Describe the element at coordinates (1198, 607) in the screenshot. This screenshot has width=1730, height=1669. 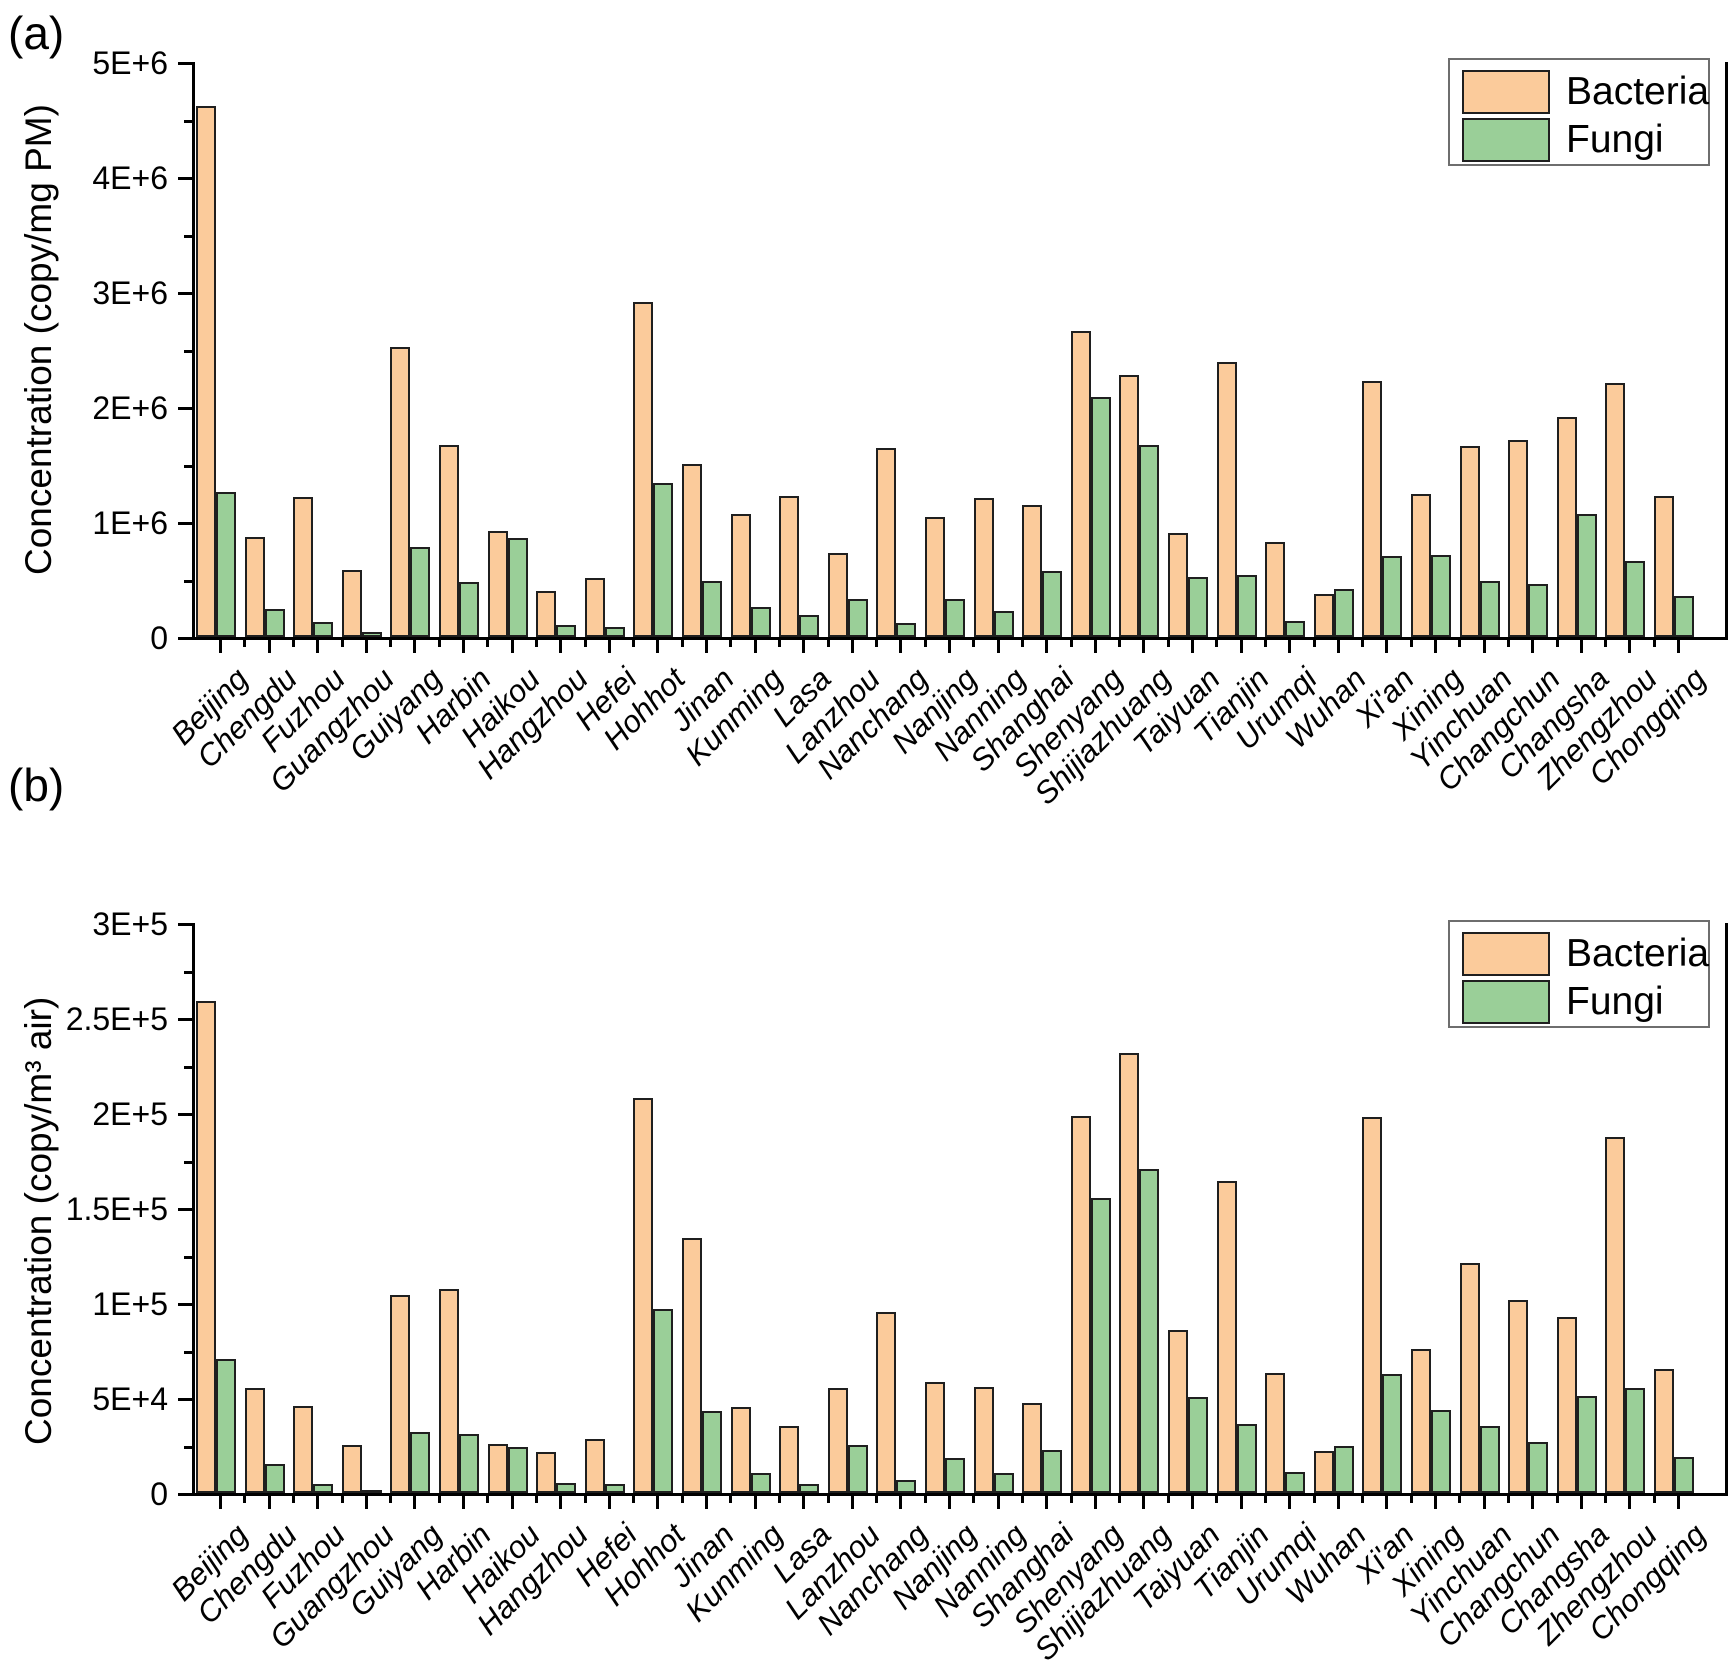
I see `bar-fungi-Taiyuan` at that location.